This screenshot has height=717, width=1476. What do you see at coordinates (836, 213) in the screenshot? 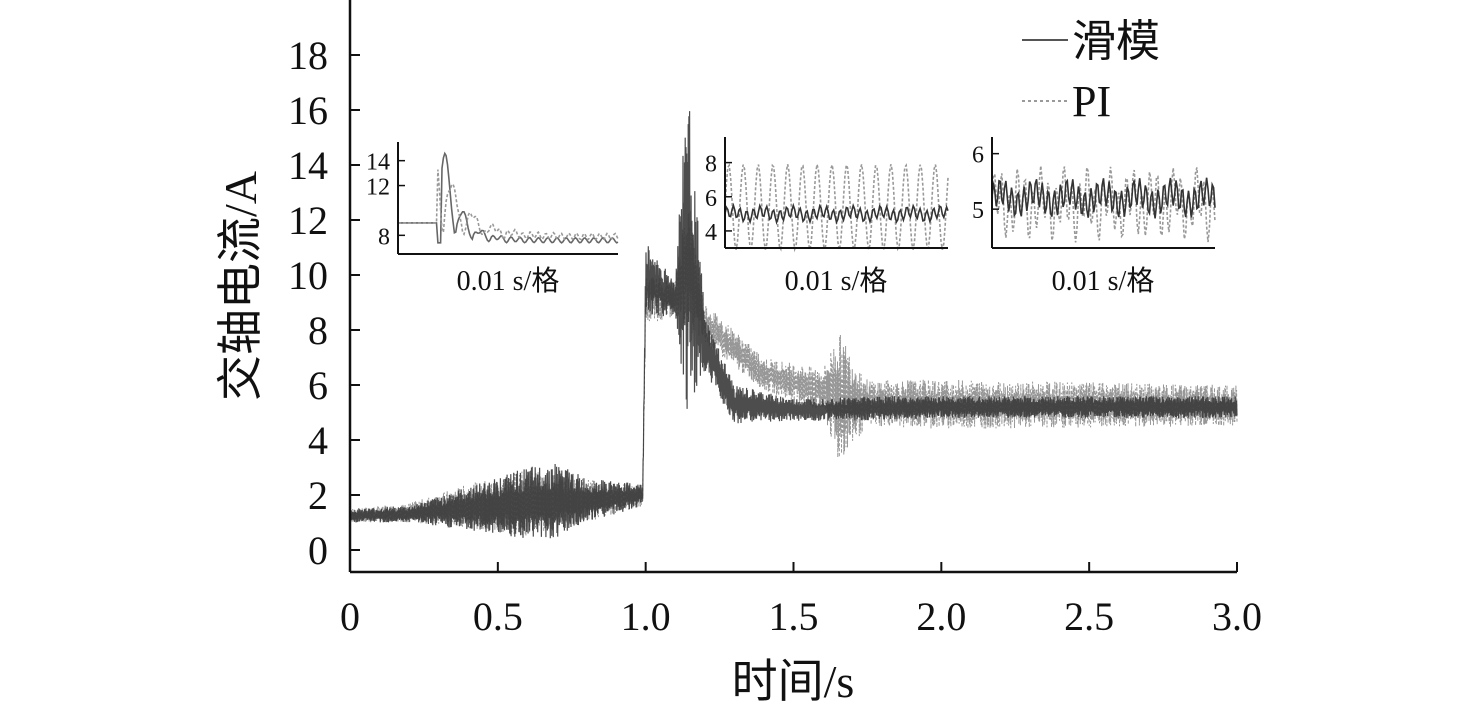
I see `inset-2-trace-sliding-mode` at bounding box center [836, 213].